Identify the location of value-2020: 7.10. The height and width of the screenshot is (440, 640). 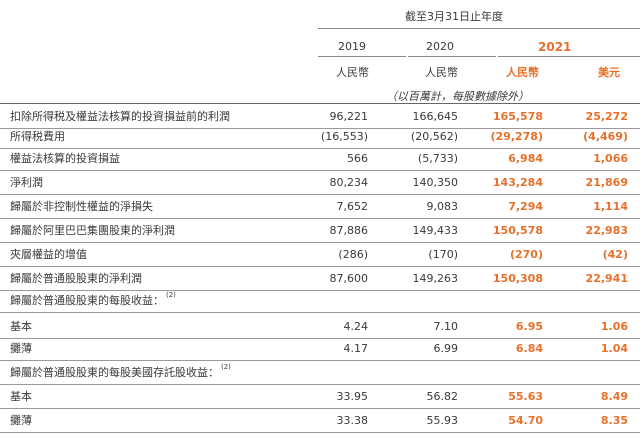
(446, 326).